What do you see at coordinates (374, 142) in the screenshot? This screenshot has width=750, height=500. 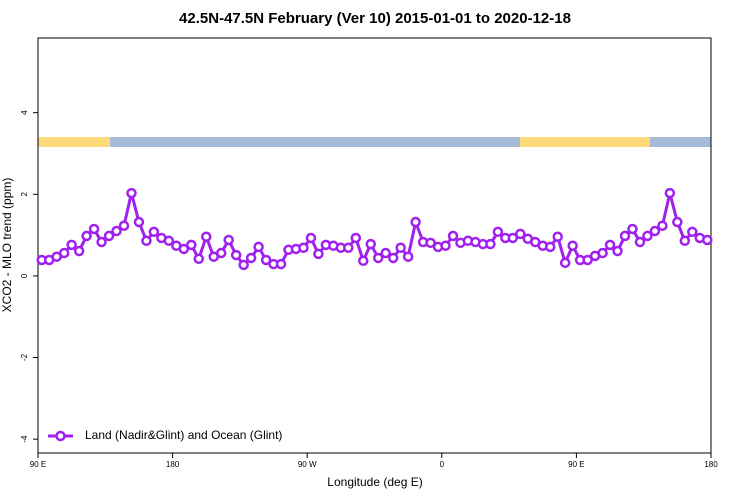 I see `surface-strip` at bounding box center [374, 142].